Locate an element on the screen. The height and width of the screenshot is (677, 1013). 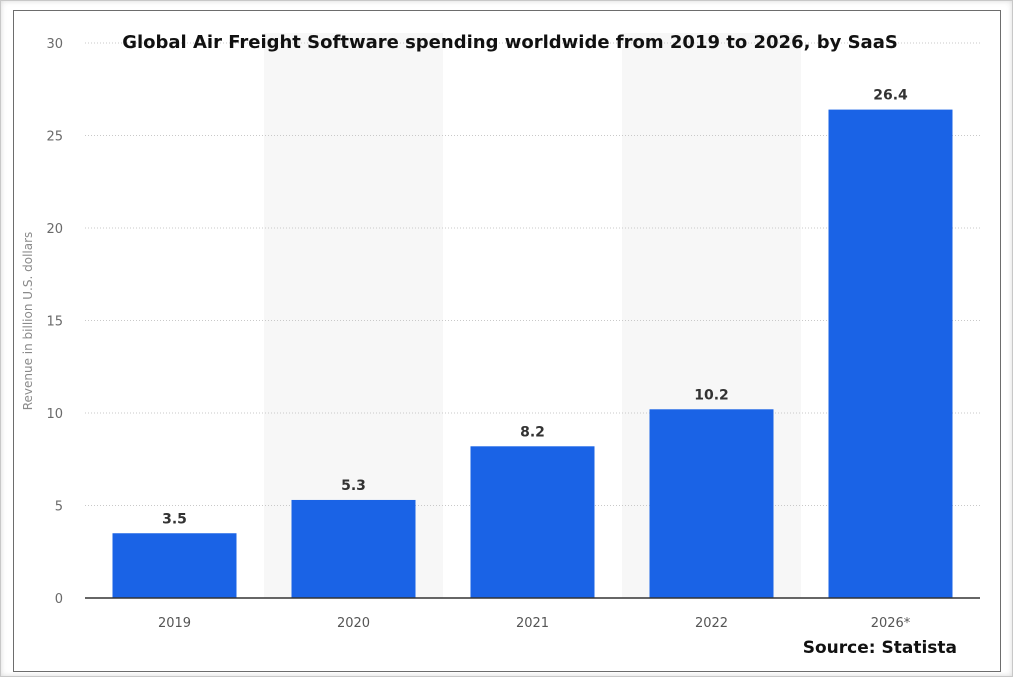
y-tick-label: 5 is located at coordinates (59, 507).